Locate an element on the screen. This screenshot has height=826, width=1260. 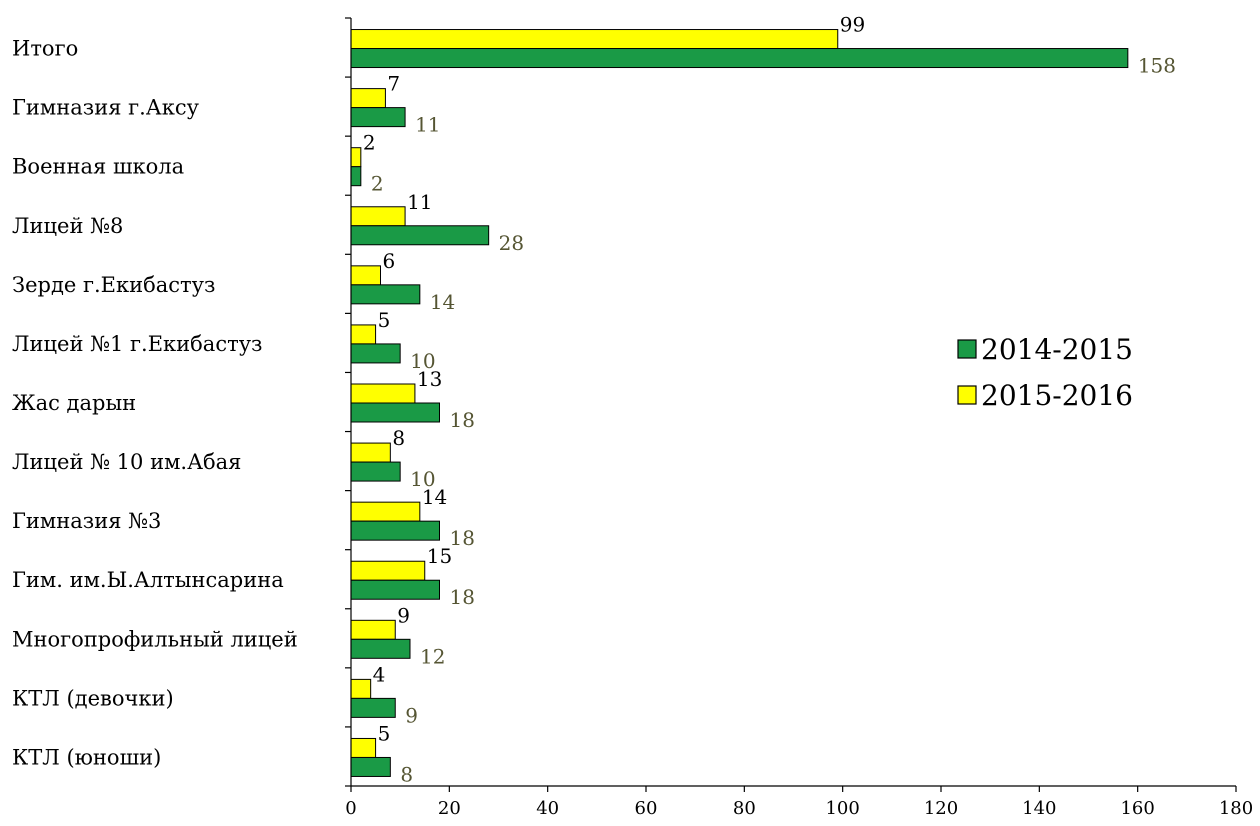
data-label-2015-2016: 8 is located at coordinates (398, 438).